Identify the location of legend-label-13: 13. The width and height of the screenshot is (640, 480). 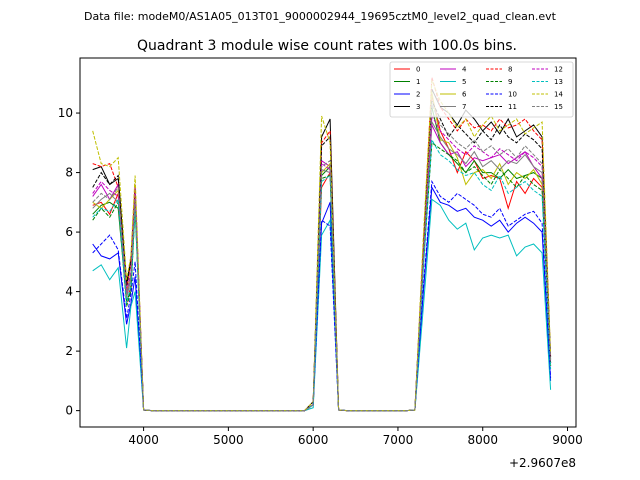
(558, 82).